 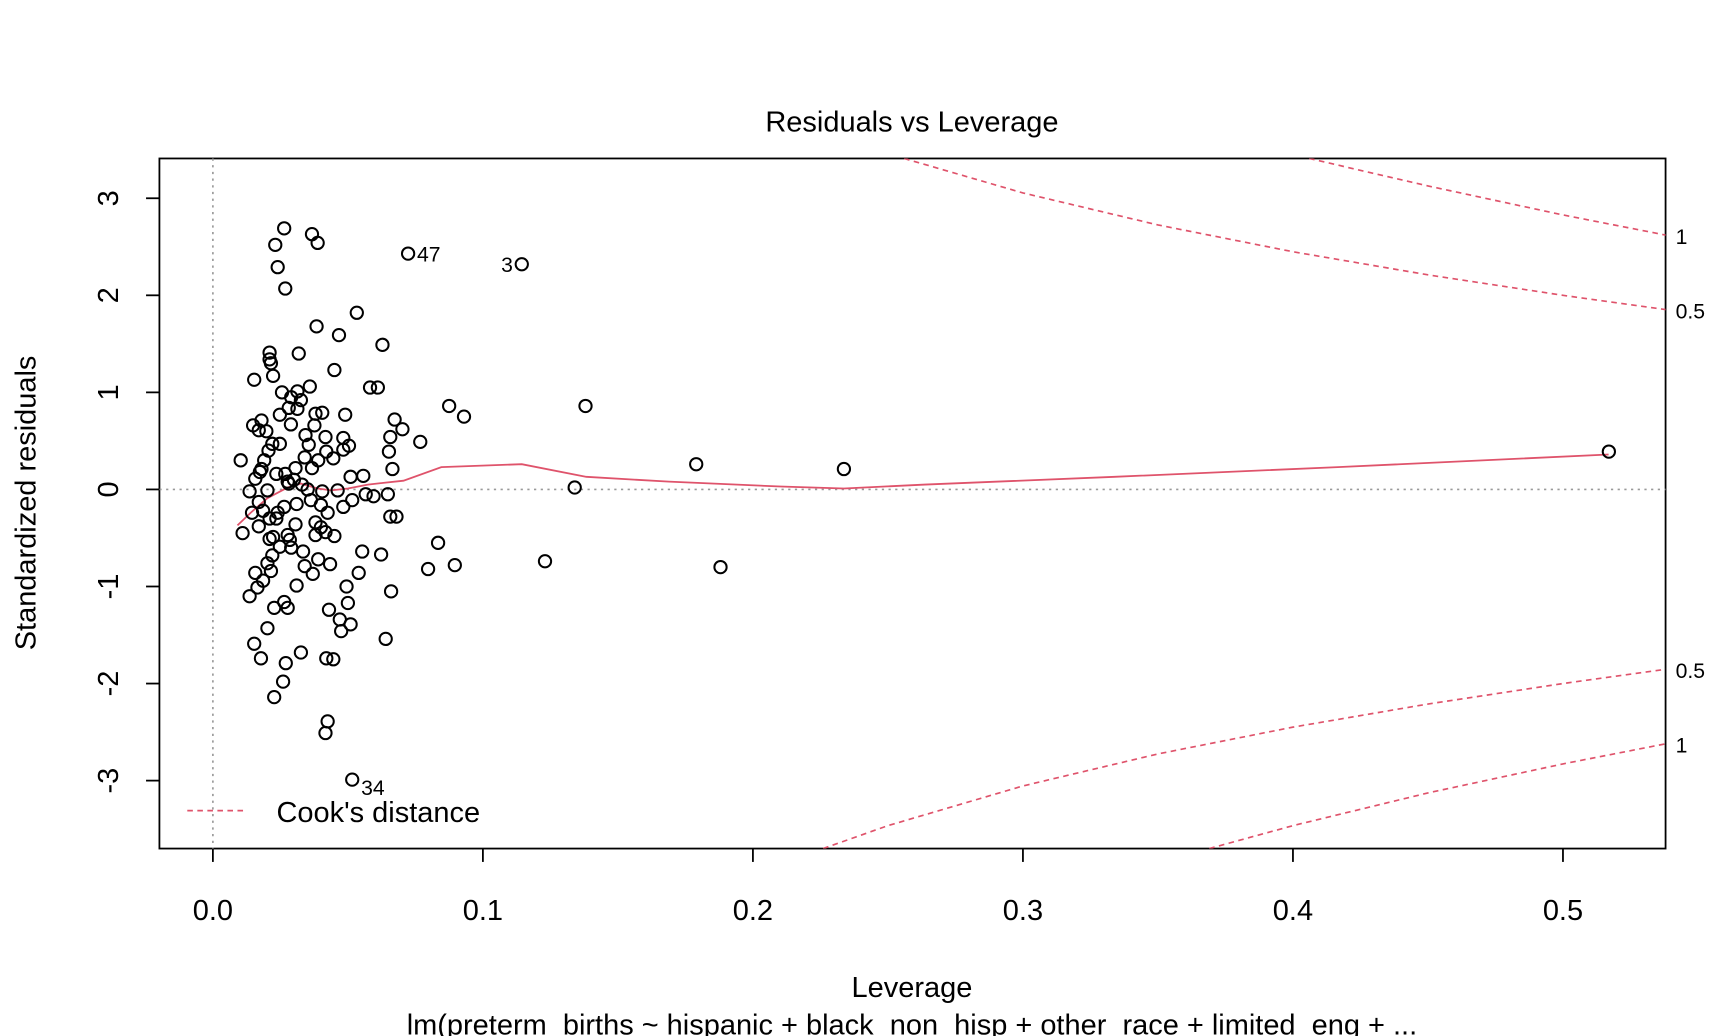 What do you see at coordinates (373, 788) in the screenshot?
I see `point-annotation: 34` at bounding box center [373, 788].